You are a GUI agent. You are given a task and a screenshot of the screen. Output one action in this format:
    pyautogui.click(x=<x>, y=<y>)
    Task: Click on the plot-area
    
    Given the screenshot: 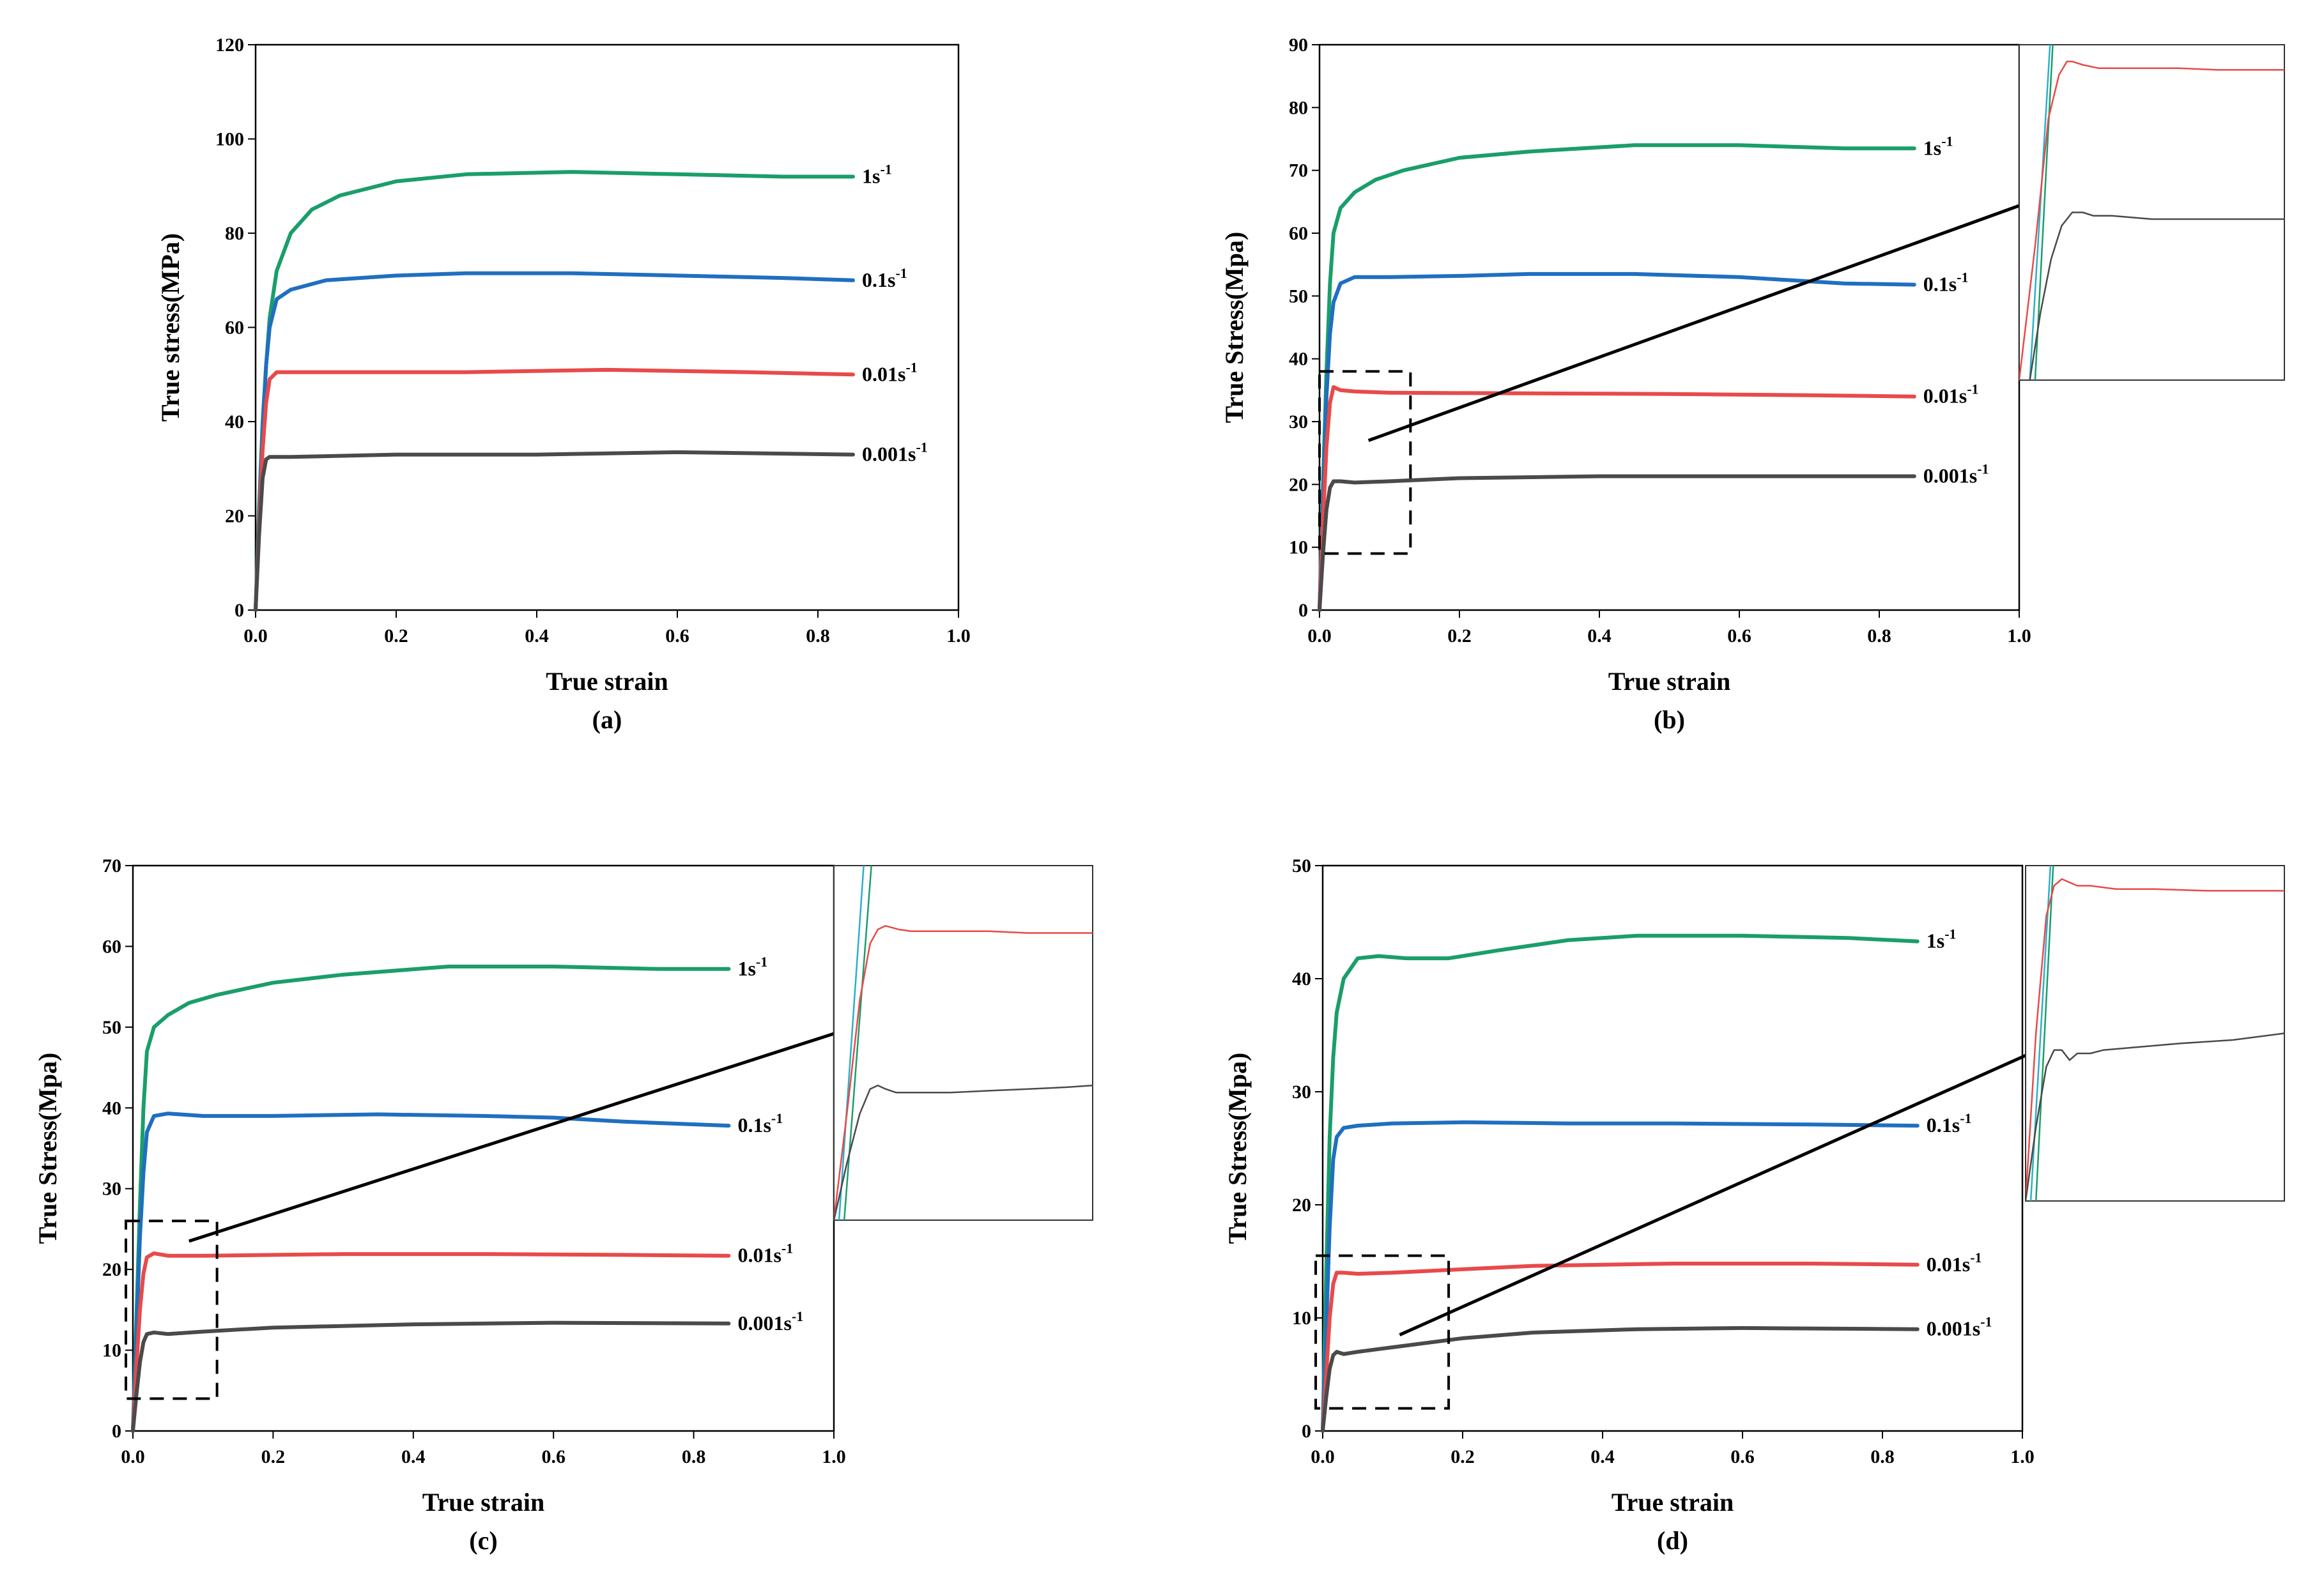 What is the action you would take?
    pyautogui.click(x=483, y=1148)
    